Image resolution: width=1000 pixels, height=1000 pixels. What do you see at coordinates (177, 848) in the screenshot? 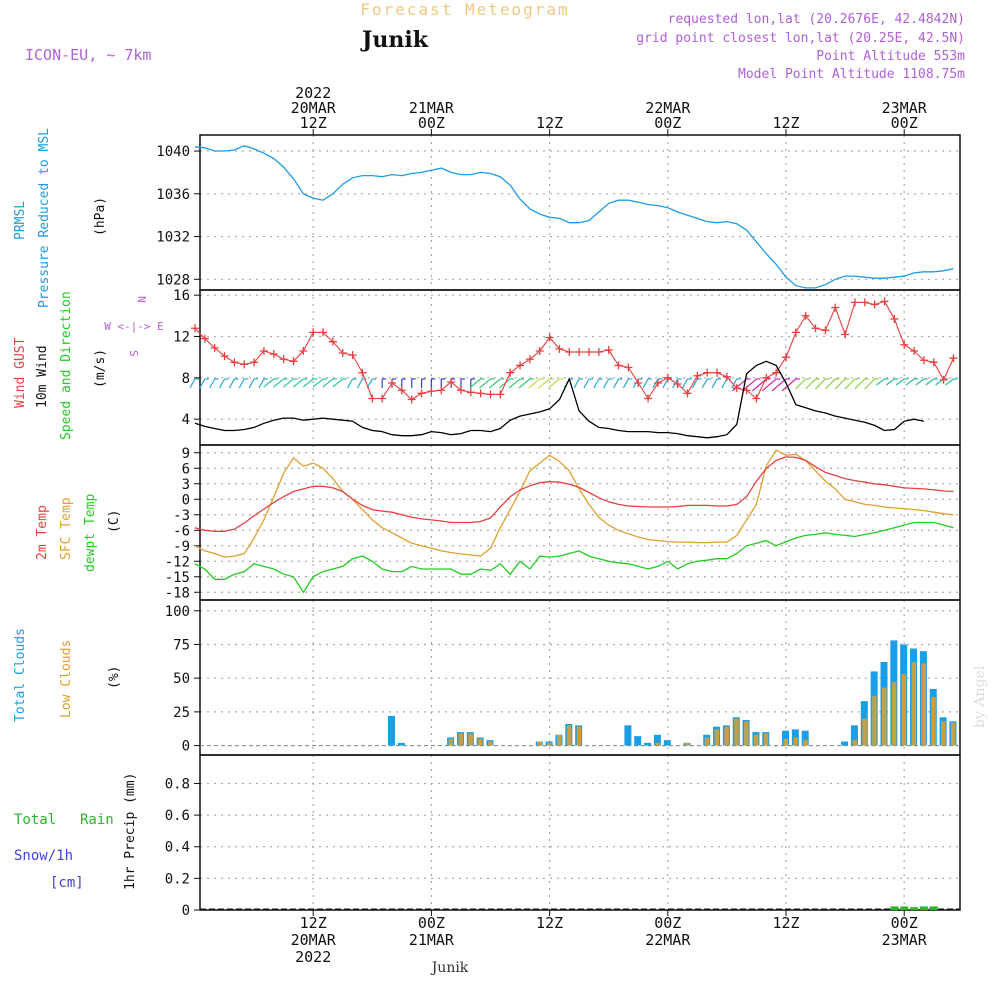
I see `y-tick-label: 0.4` at bounding box center [177, 848].